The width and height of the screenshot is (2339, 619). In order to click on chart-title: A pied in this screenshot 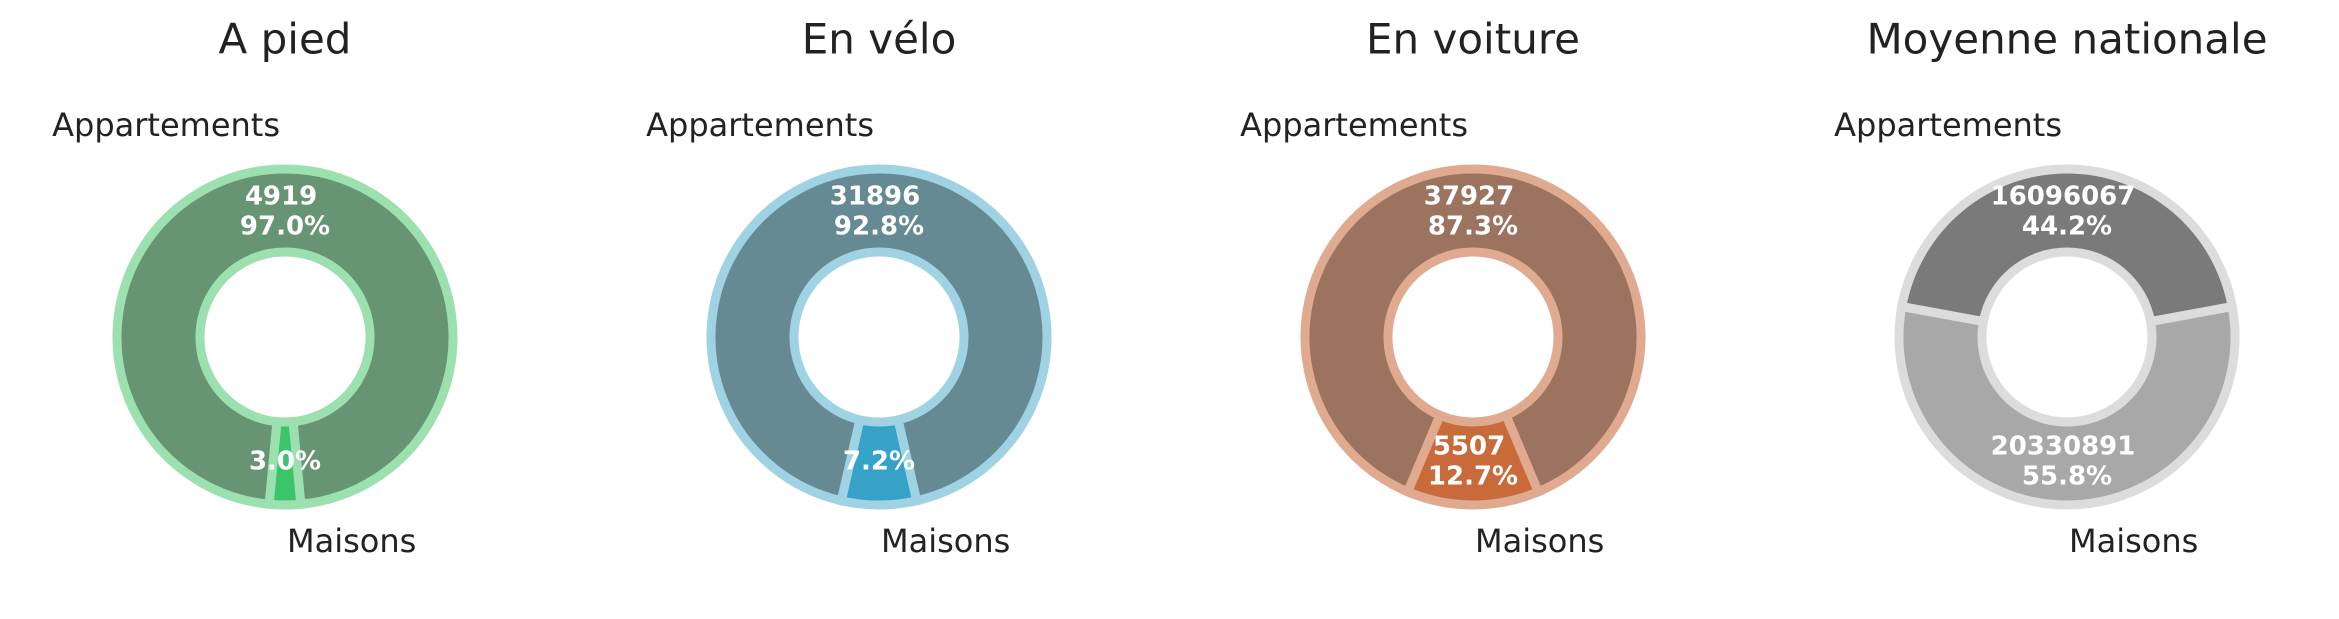, I will do `click(285, 39)`.